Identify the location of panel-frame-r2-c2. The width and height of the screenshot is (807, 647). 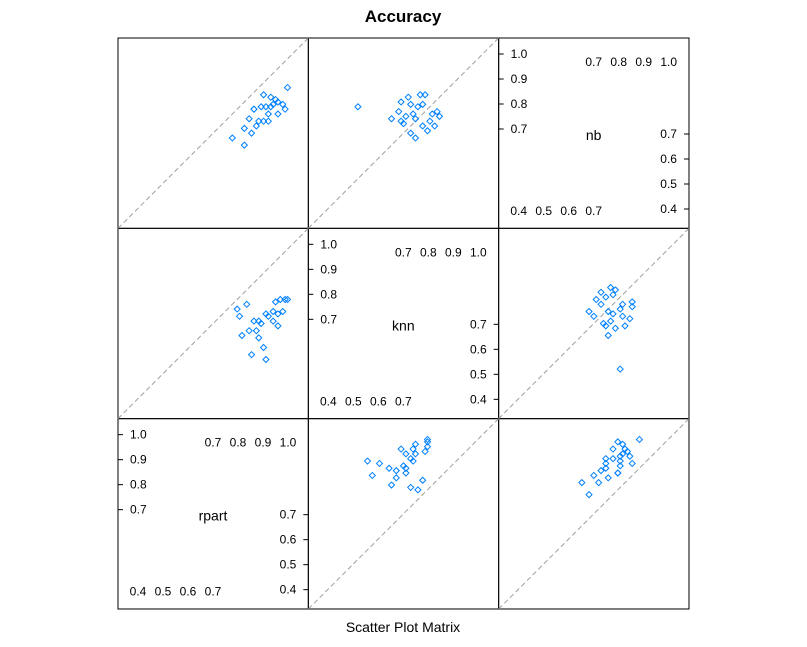
(594, 514).